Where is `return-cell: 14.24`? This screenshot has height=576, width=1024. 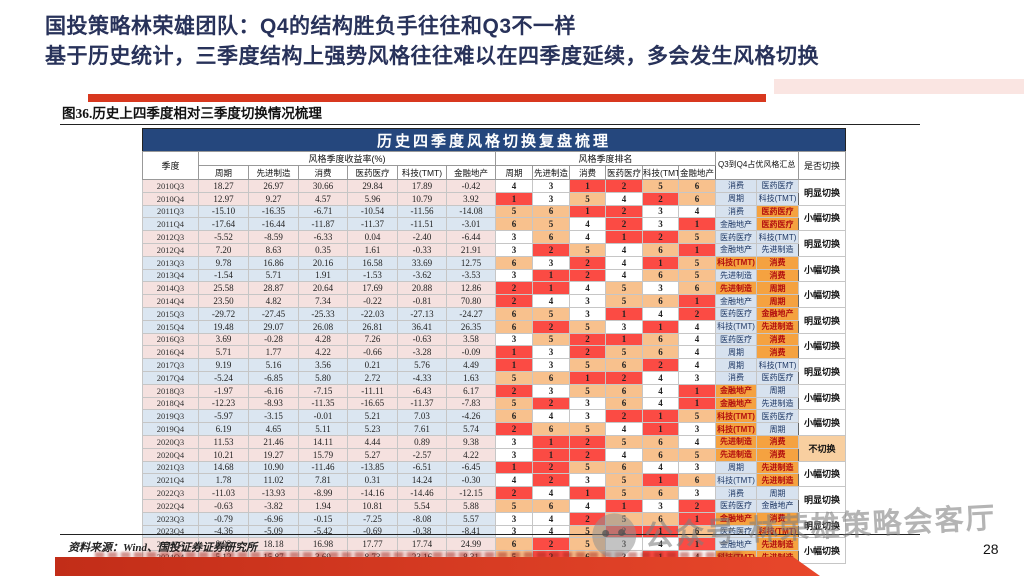 return-cell: 14.24 is located at coordinates (422, 480).